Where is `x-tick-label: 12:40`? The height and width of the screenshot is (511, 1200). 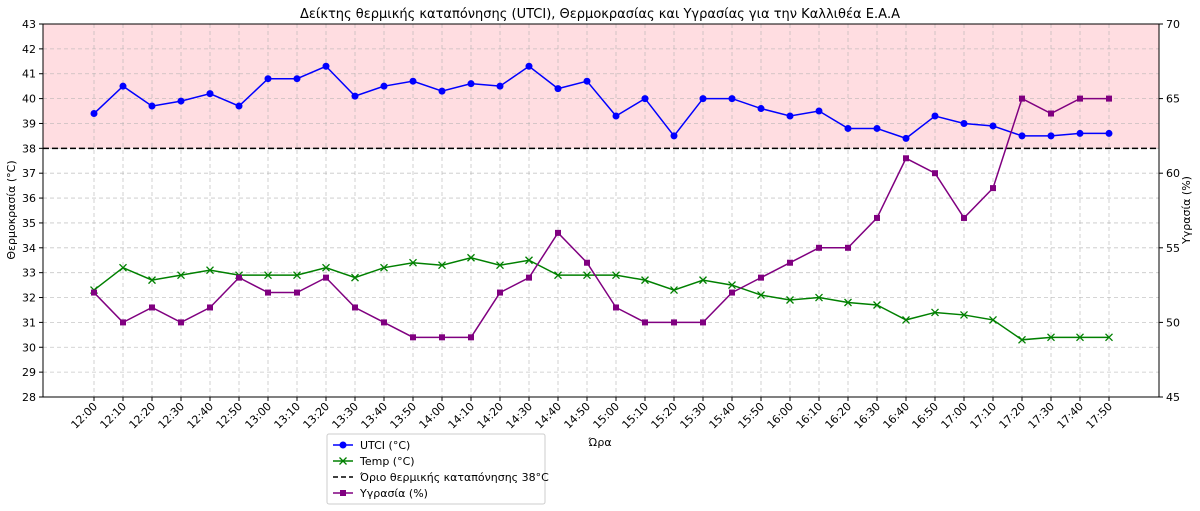
x-tick-label: 12:40 is located at coordinates (201, 416).